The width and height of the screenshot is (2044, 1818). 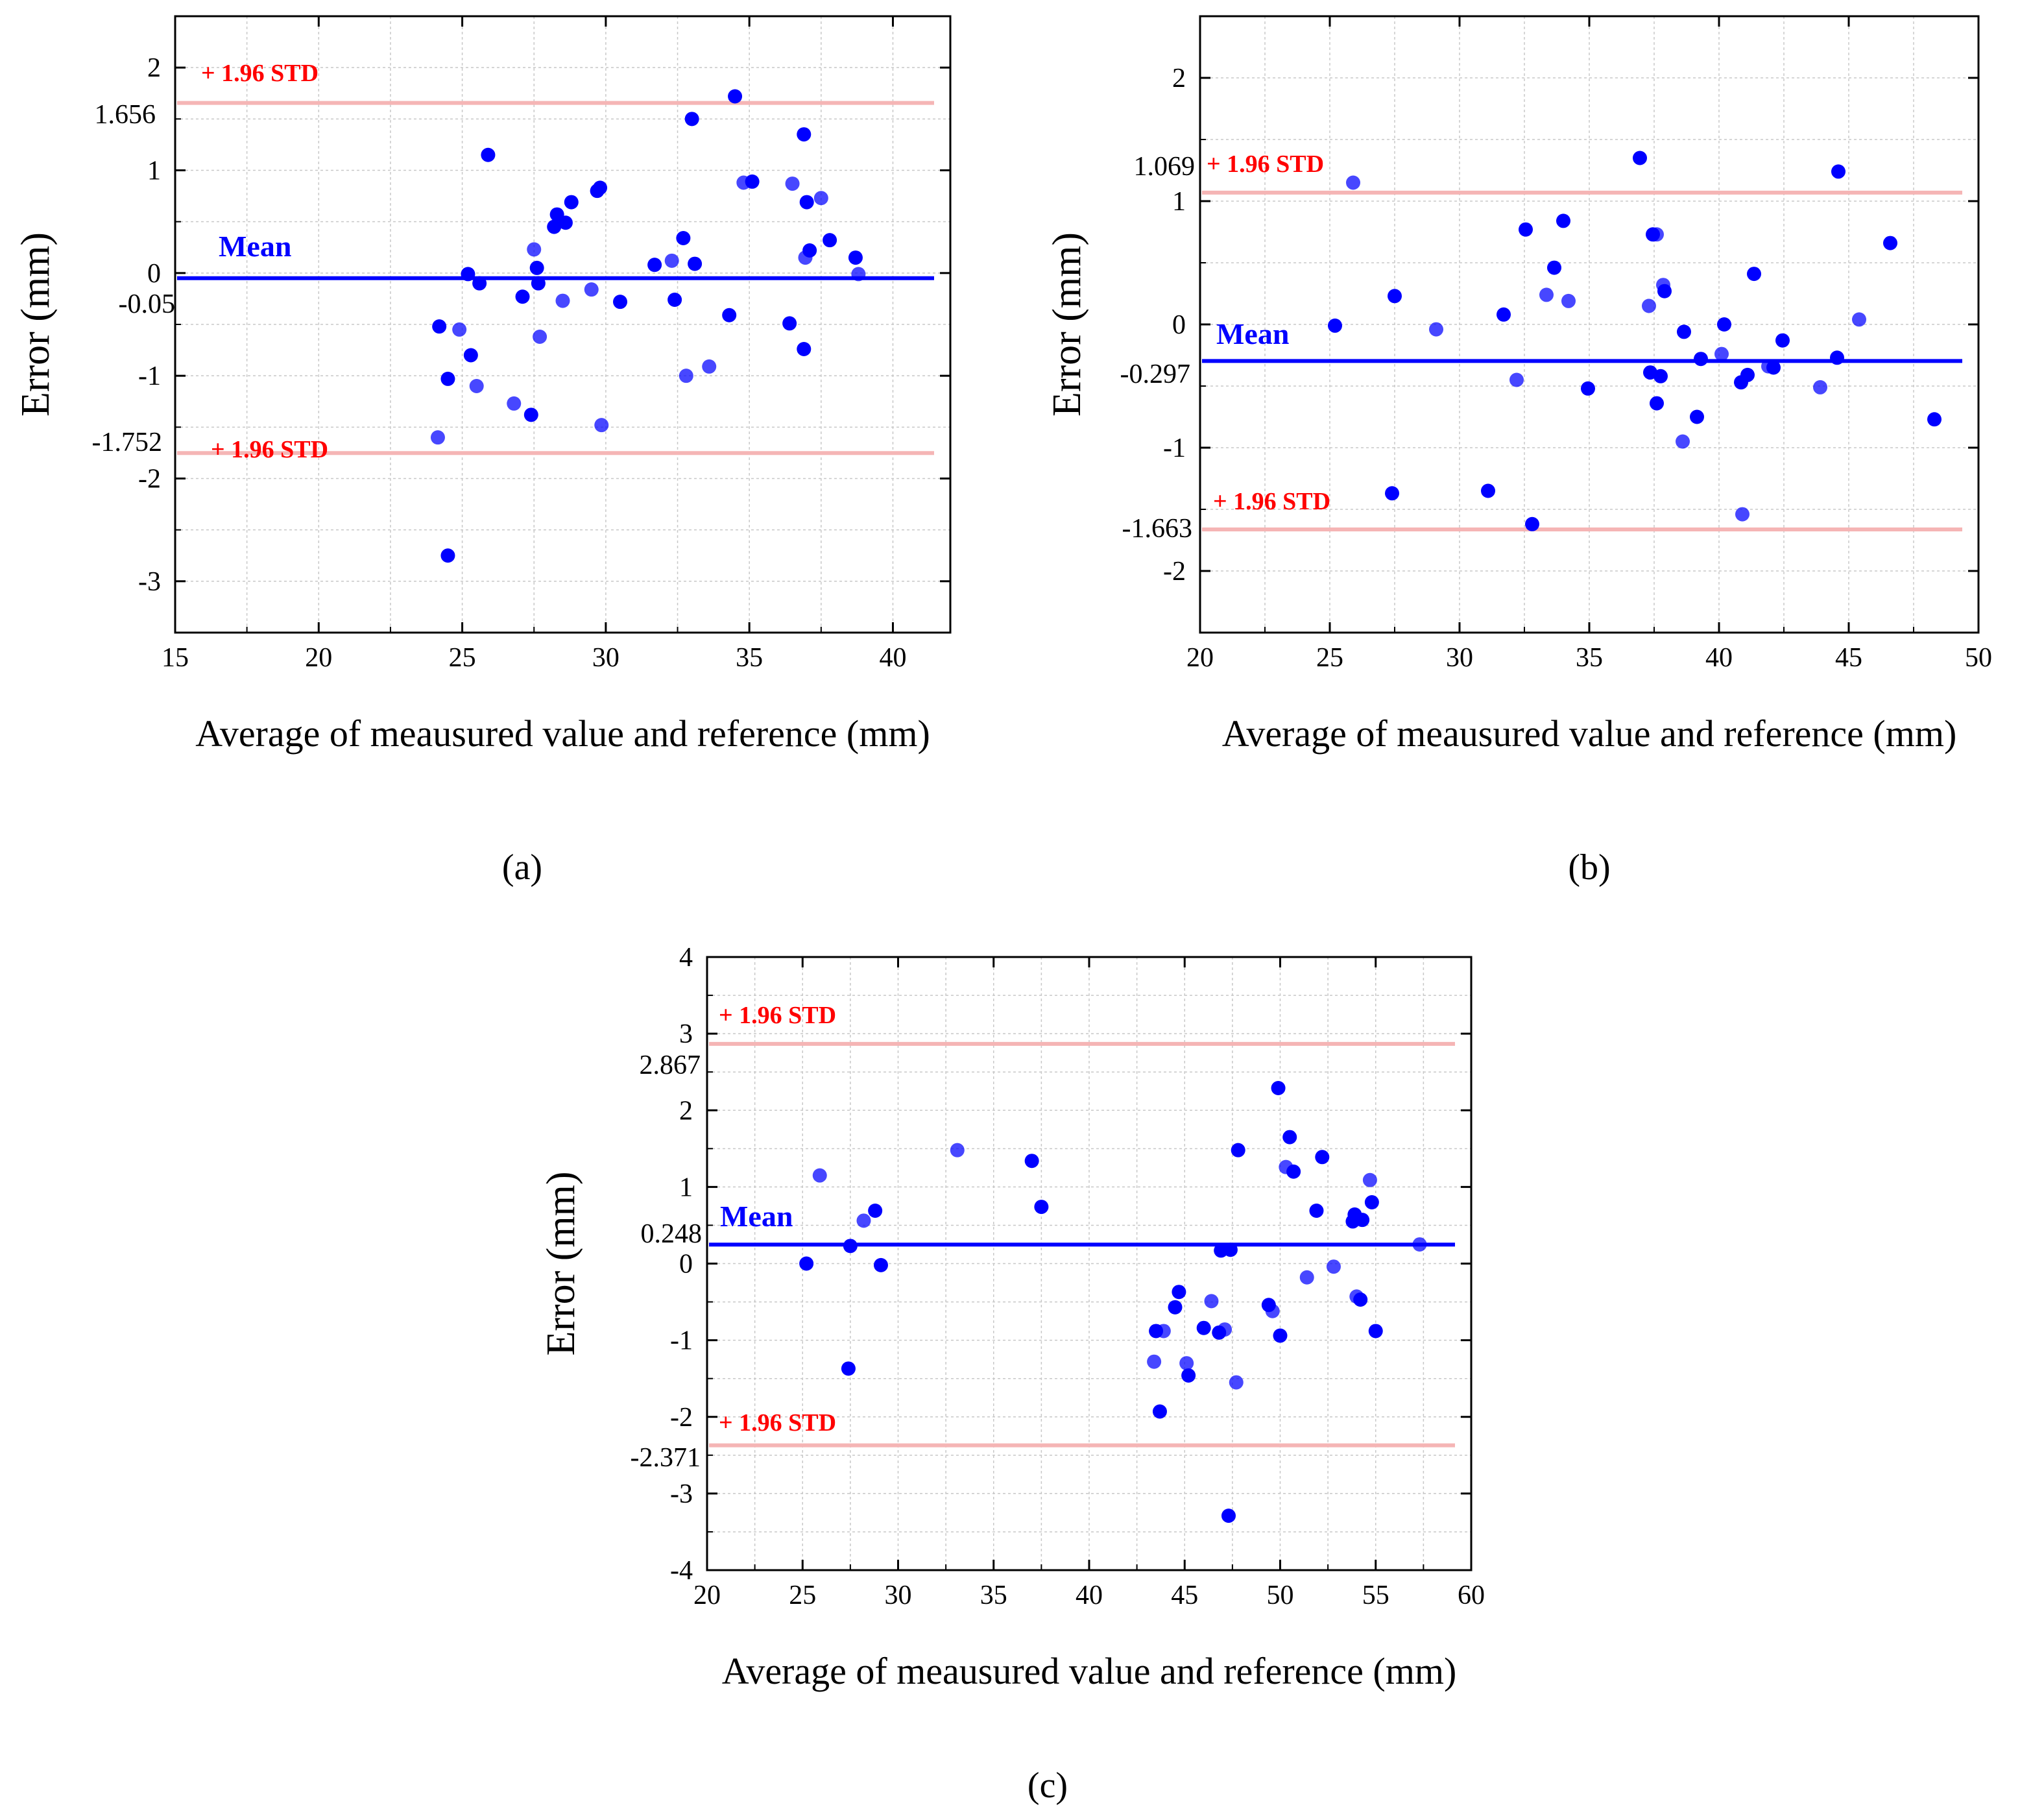 I want to click on x-tick-label: 15, so click(x=175, y=658).